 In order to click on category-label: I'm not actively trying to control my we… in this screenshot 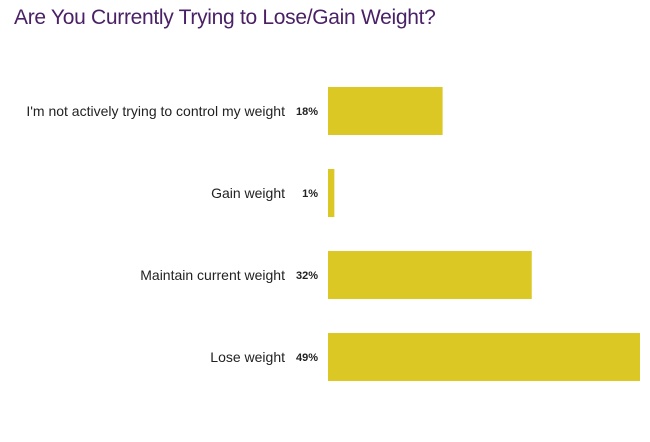, I will do `click(155, 111)`.